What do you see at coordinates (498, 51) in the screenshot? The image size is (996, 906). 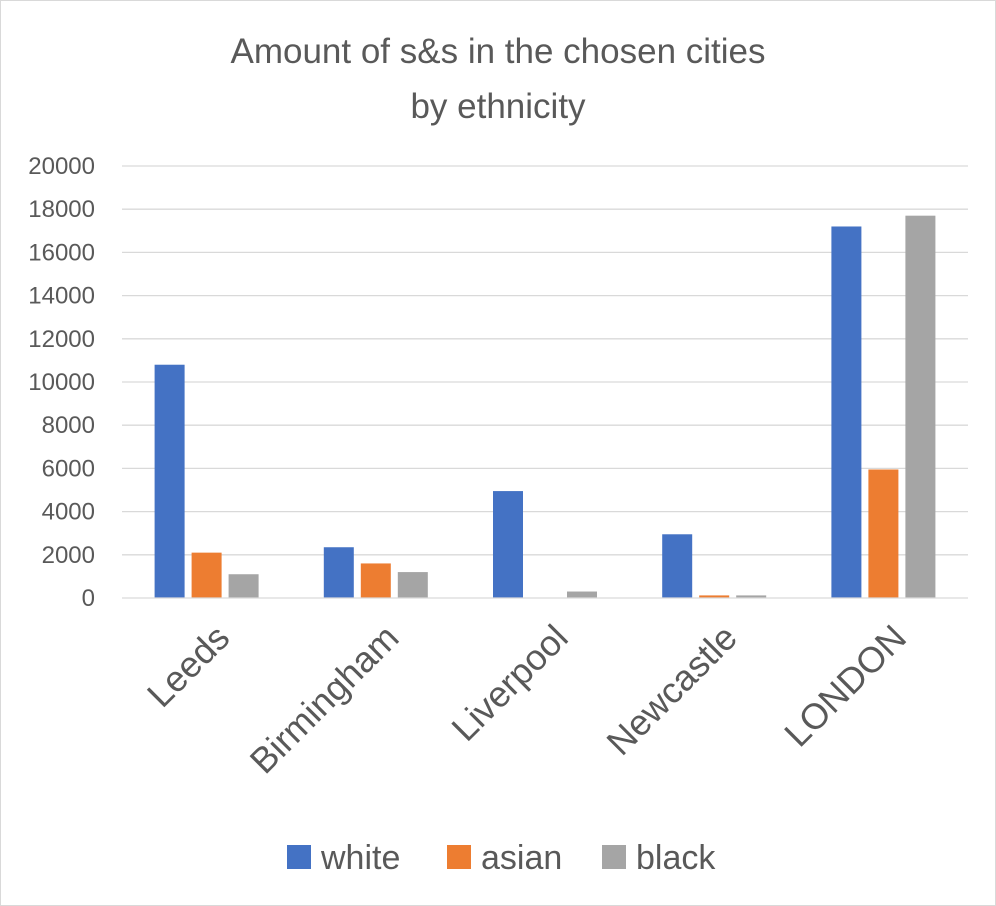 I see `chart-title-line-1: Amount of s&s in the chosen cities` at bounding box center [498, 51].